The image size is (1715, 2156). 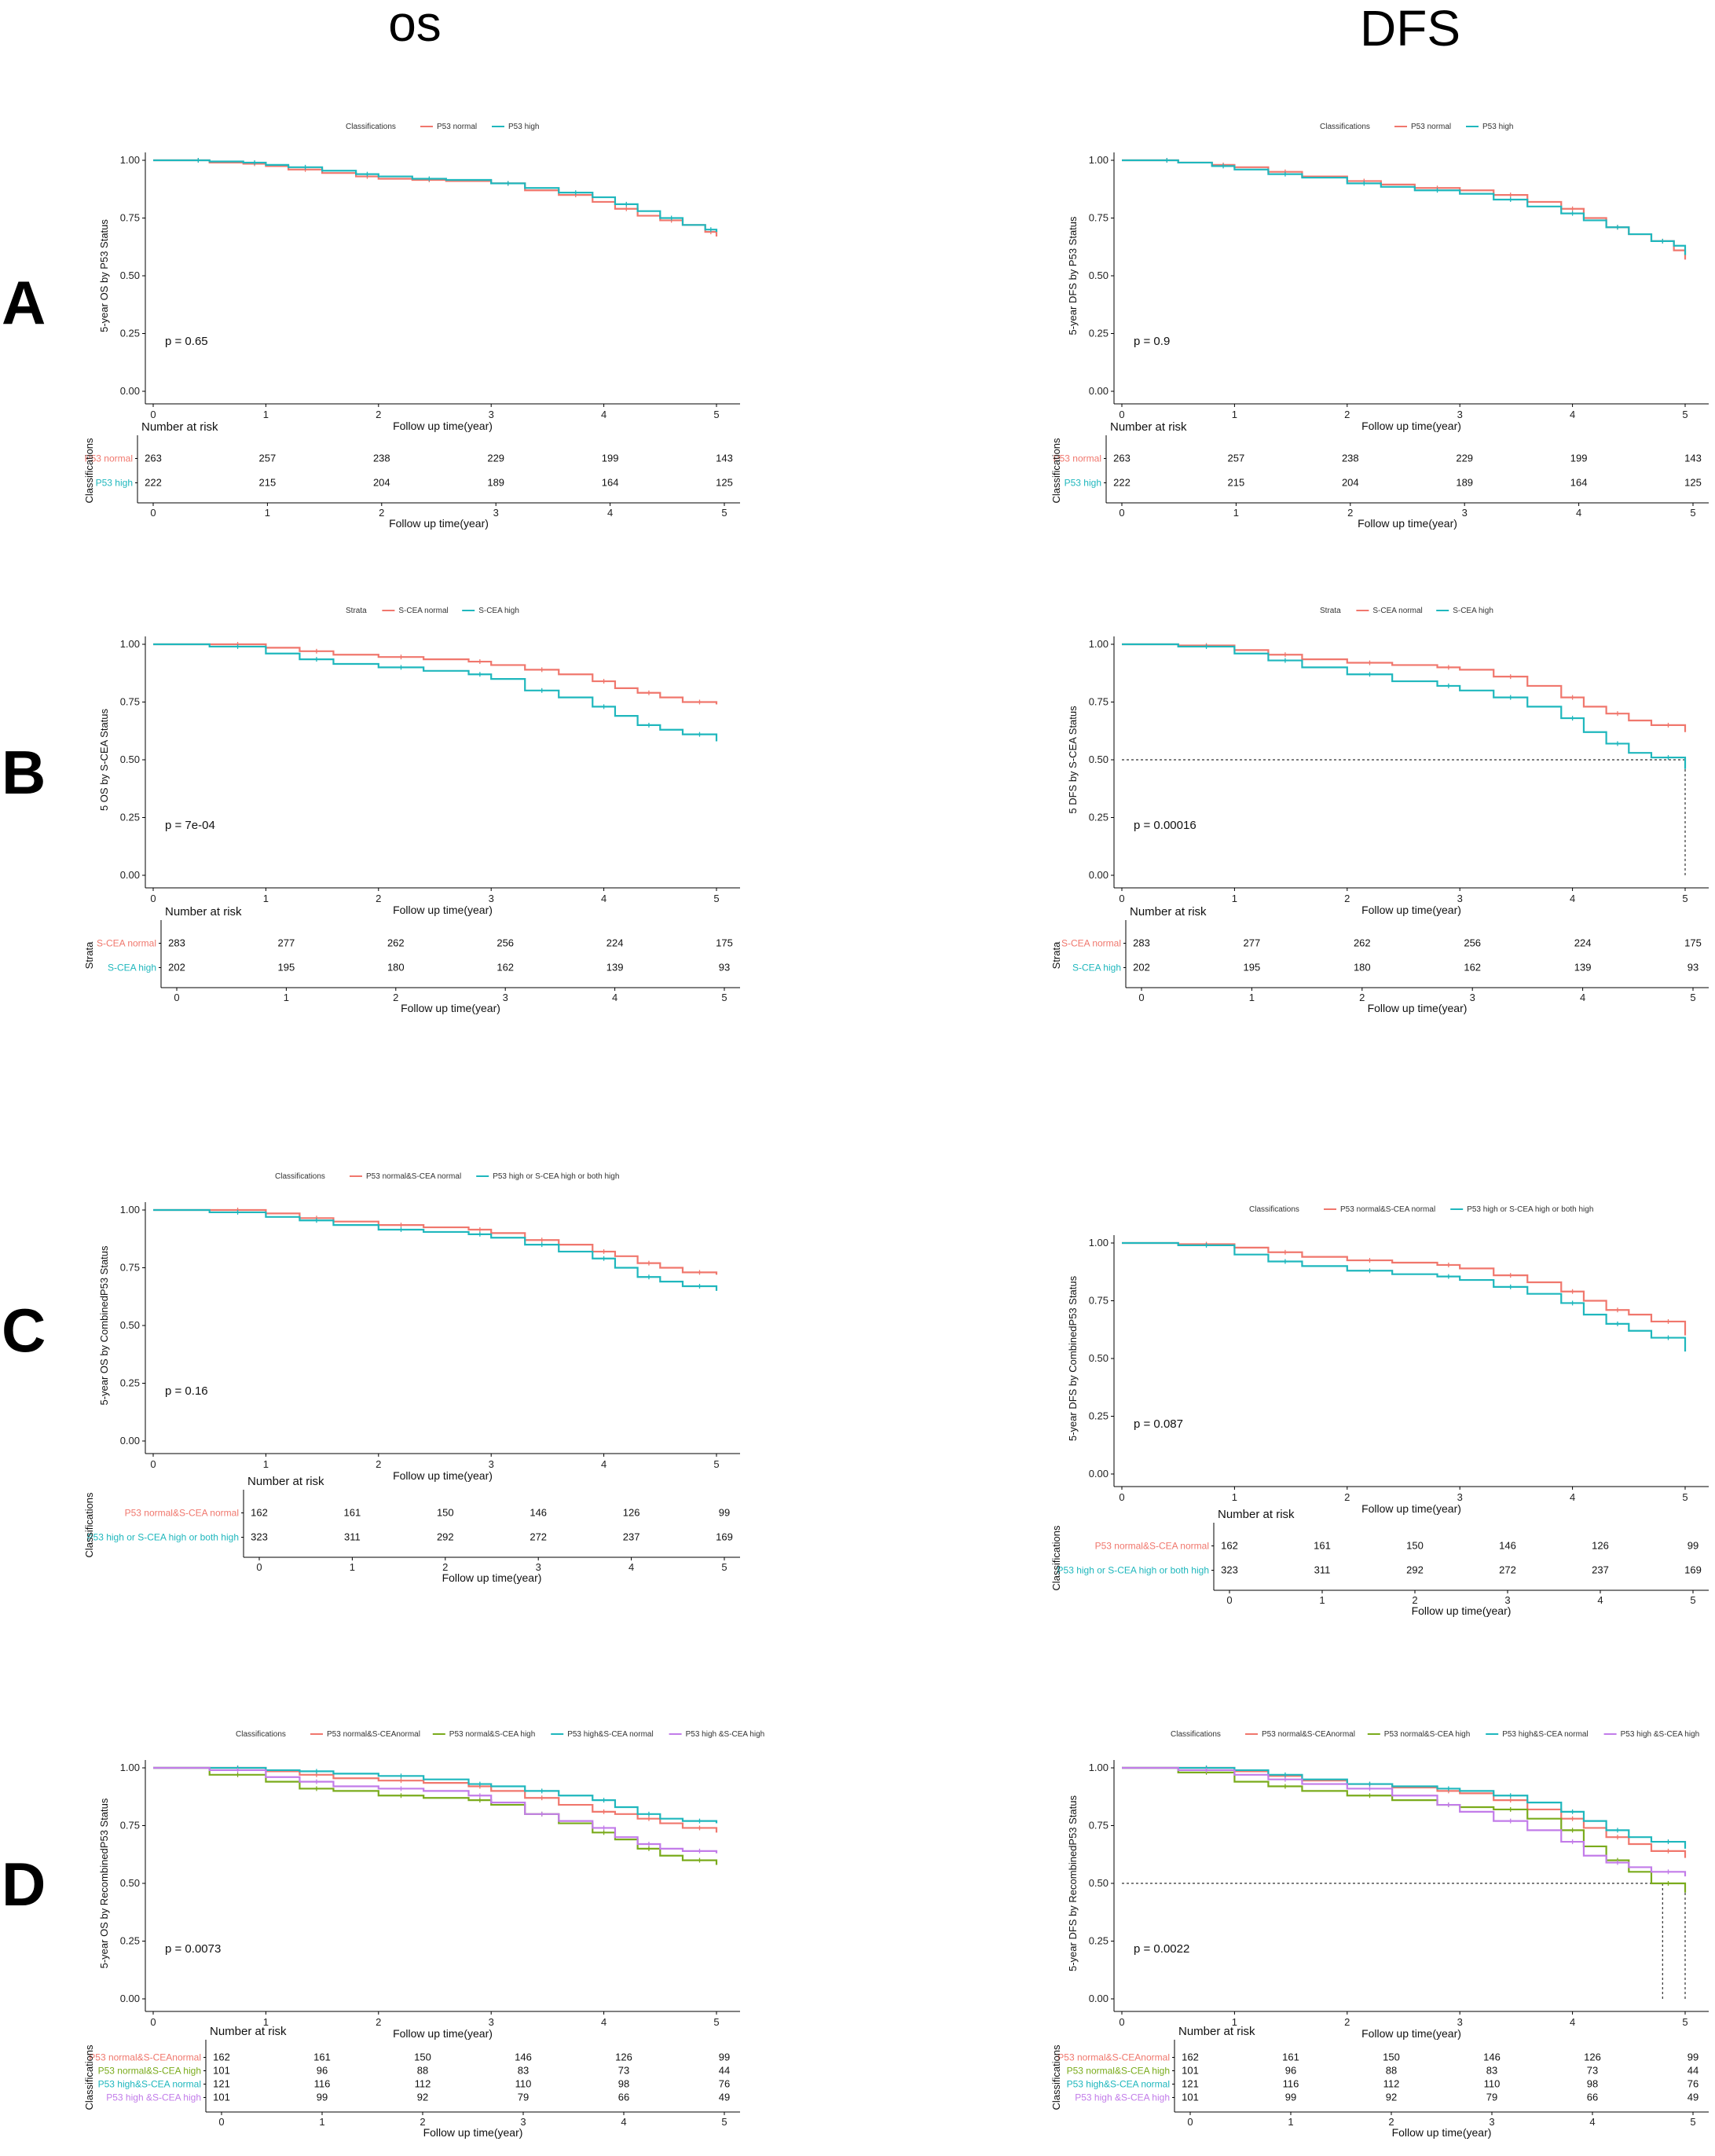 What do you see at coordinates (457, 127) in the screenshot?
I see `legend-entry: P53 normal` at bounding box center [457, 127].